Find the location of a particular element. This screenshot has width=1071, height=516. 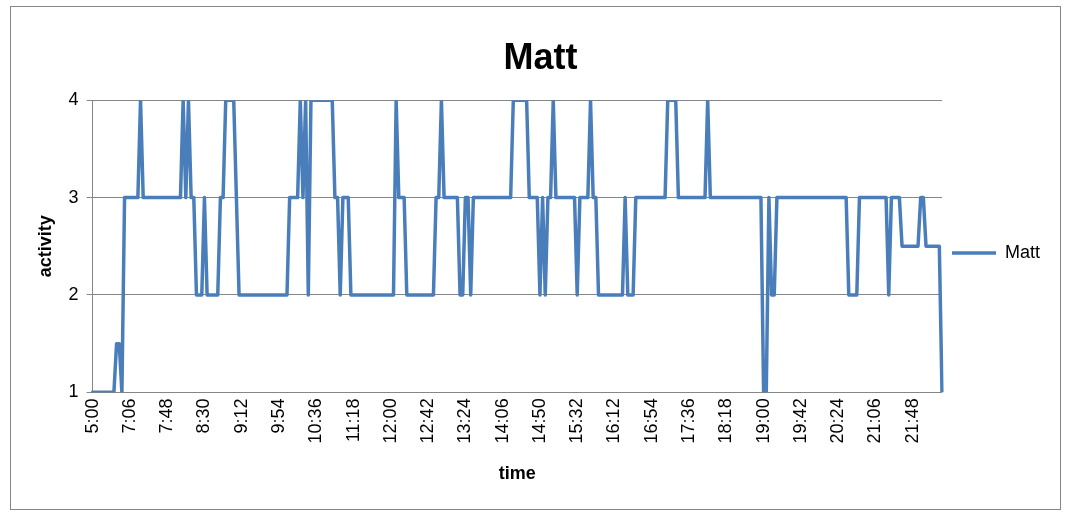

legend-label: Matt is located at coordinates (1022, 251).